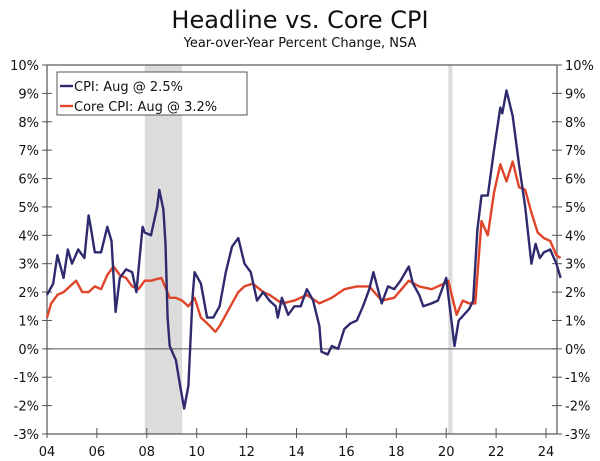 This screenshot has height=461, width=600. I want to click on x-tick-label: 20, so click(446, 452).